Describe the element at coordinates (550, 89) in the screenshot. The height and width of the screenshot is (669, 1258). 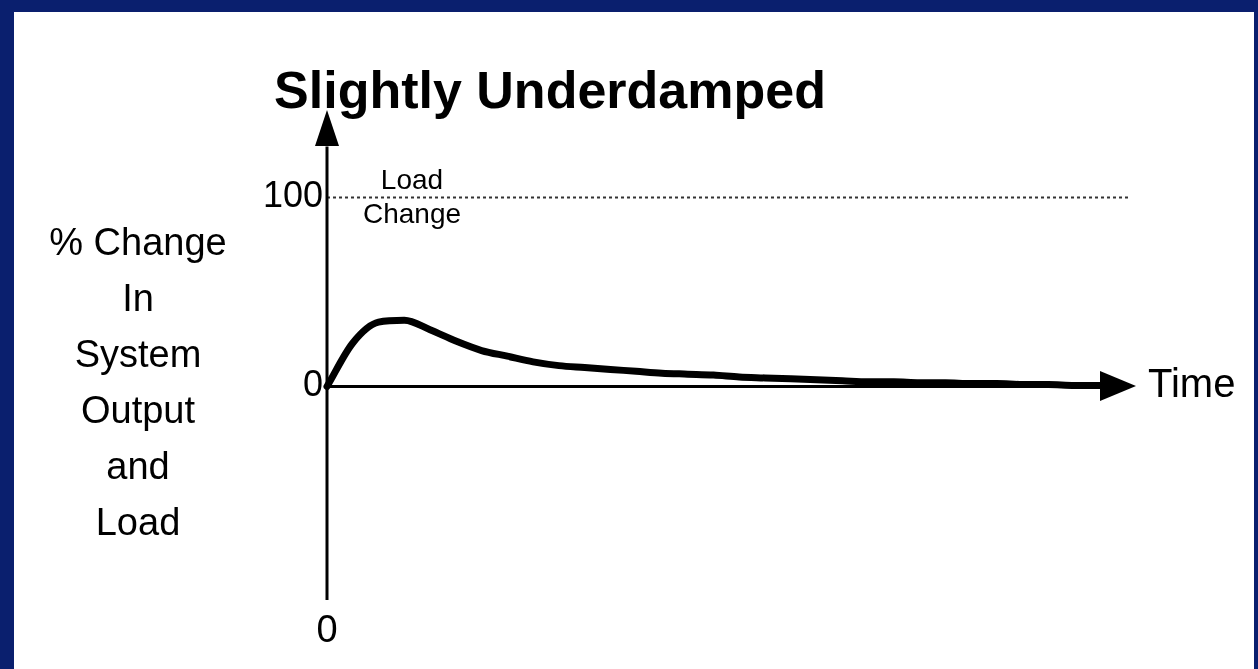
I see `chart-title: Slightly Underdamped` at that location.